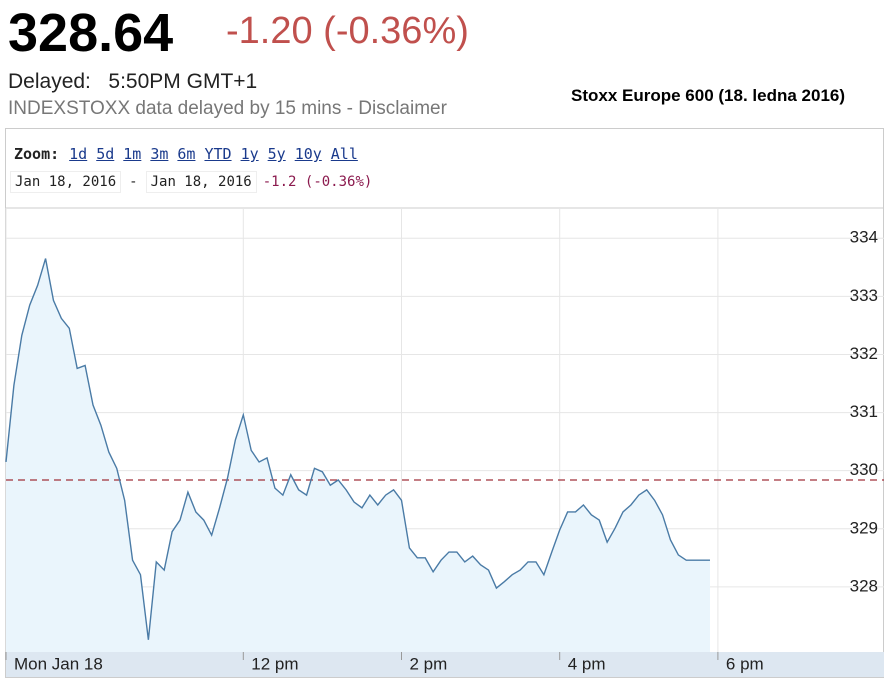 This screenshot has height=683, width=889. I want to click on y-tick-label: 332, so click(864, 353).